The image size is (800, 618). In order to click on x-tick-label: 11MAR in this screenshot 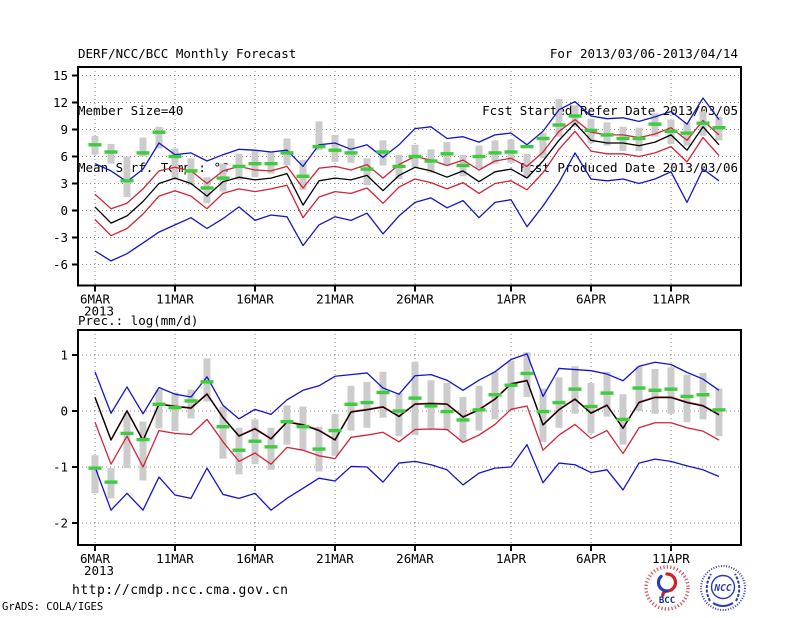, I will do `click(175, 558)`.